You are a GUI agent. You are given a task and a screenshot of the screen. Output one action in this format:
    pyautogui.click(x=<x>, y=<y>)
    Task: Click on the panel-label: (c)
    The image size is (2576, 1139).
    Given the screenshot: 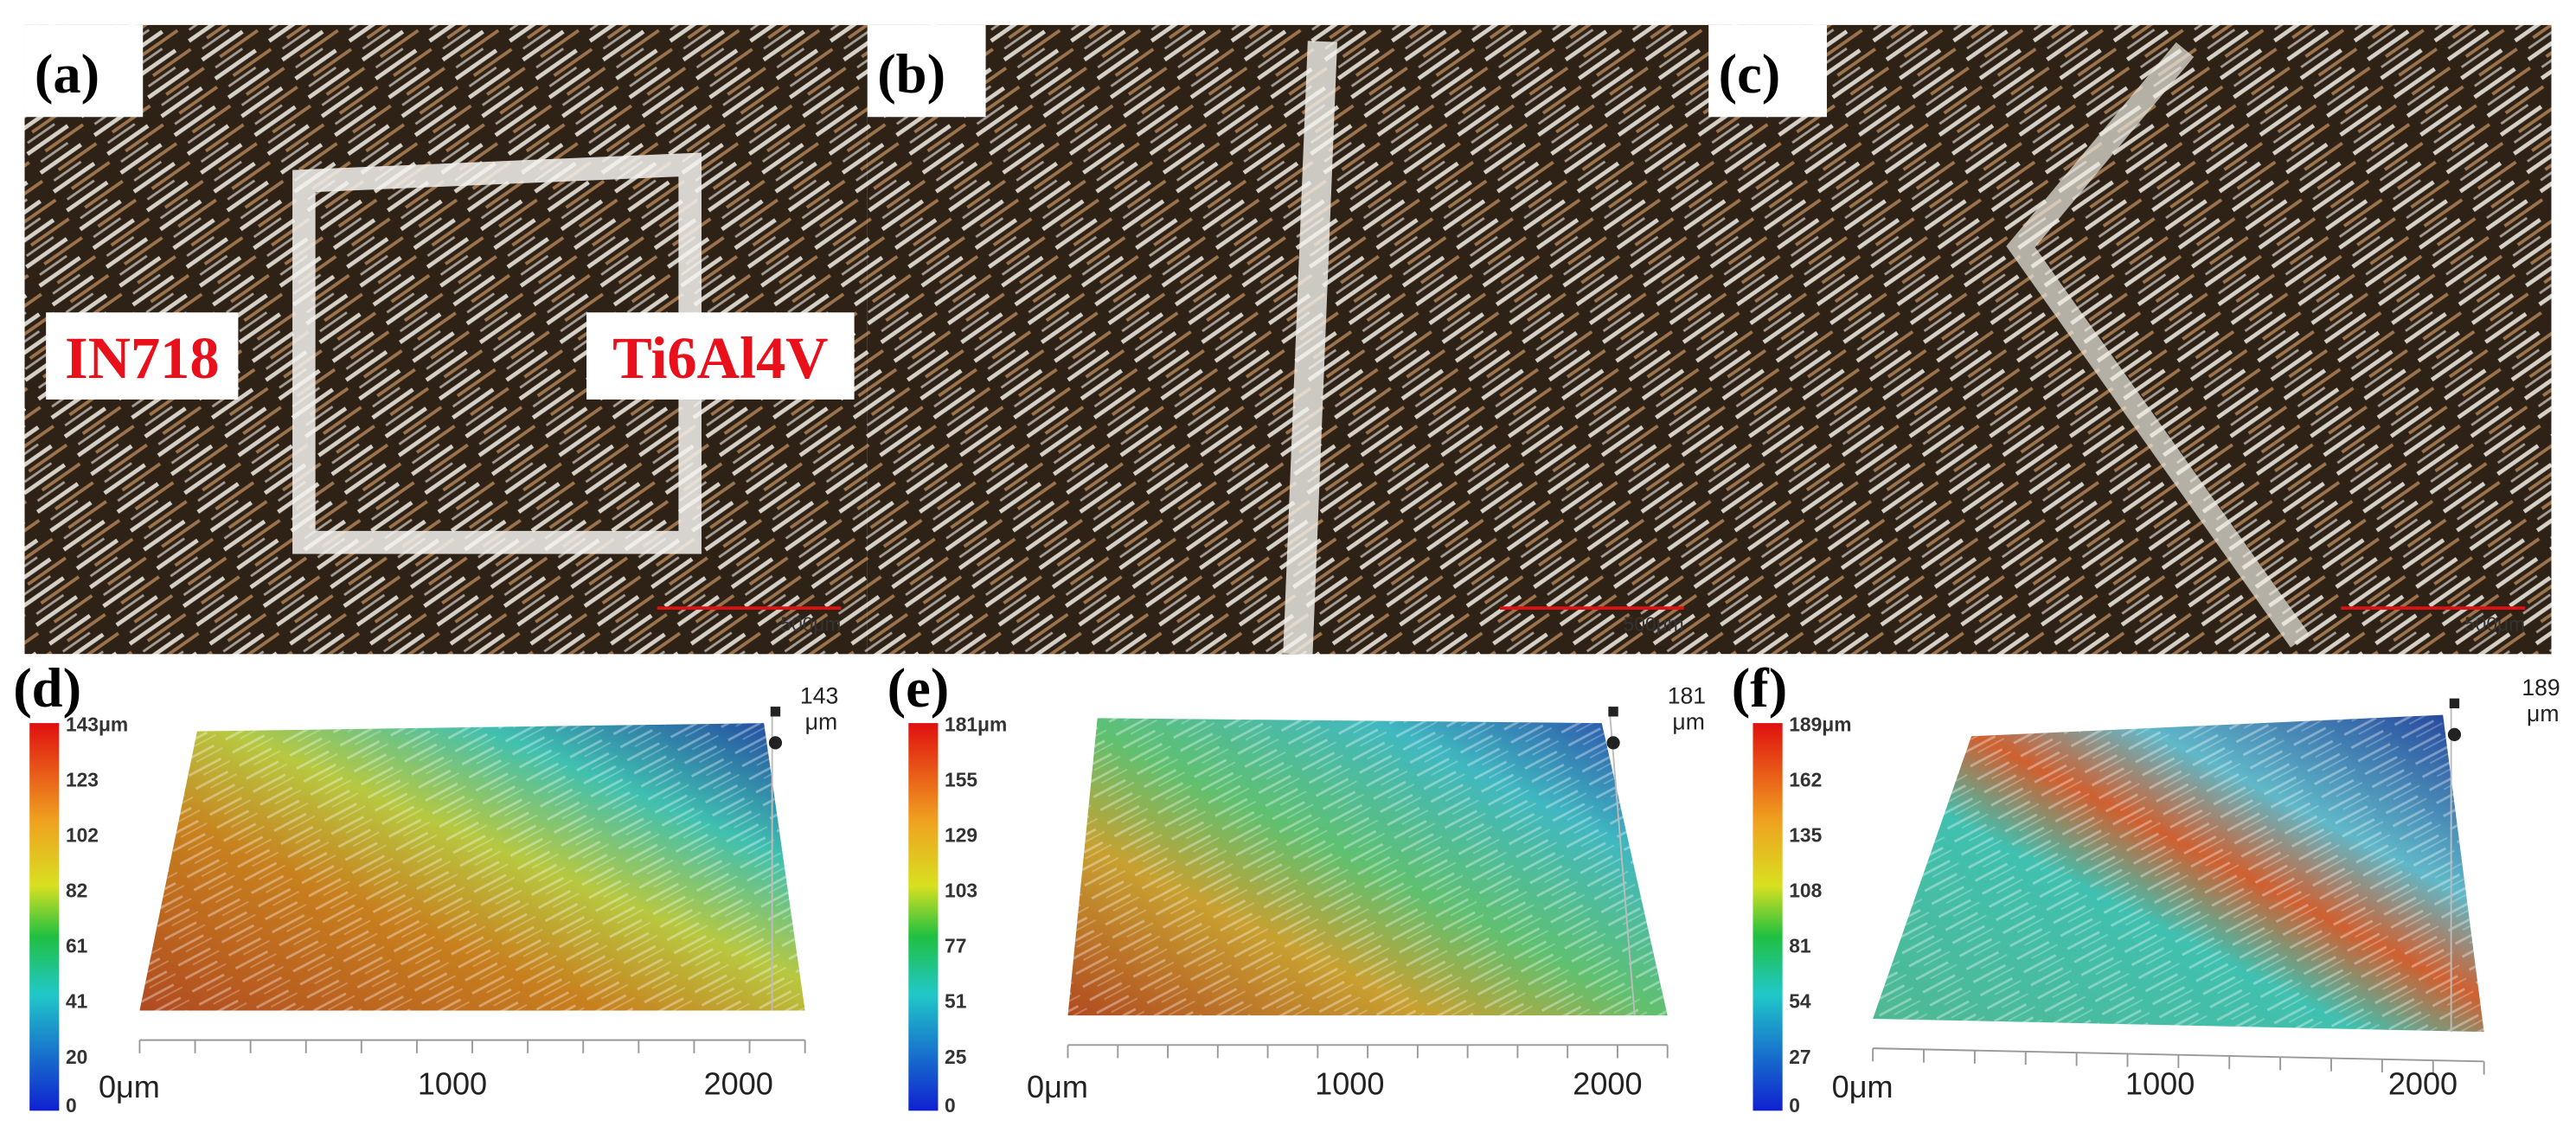 What is the action you would take?
    pyautogui.click(x=1750, y=73)
    